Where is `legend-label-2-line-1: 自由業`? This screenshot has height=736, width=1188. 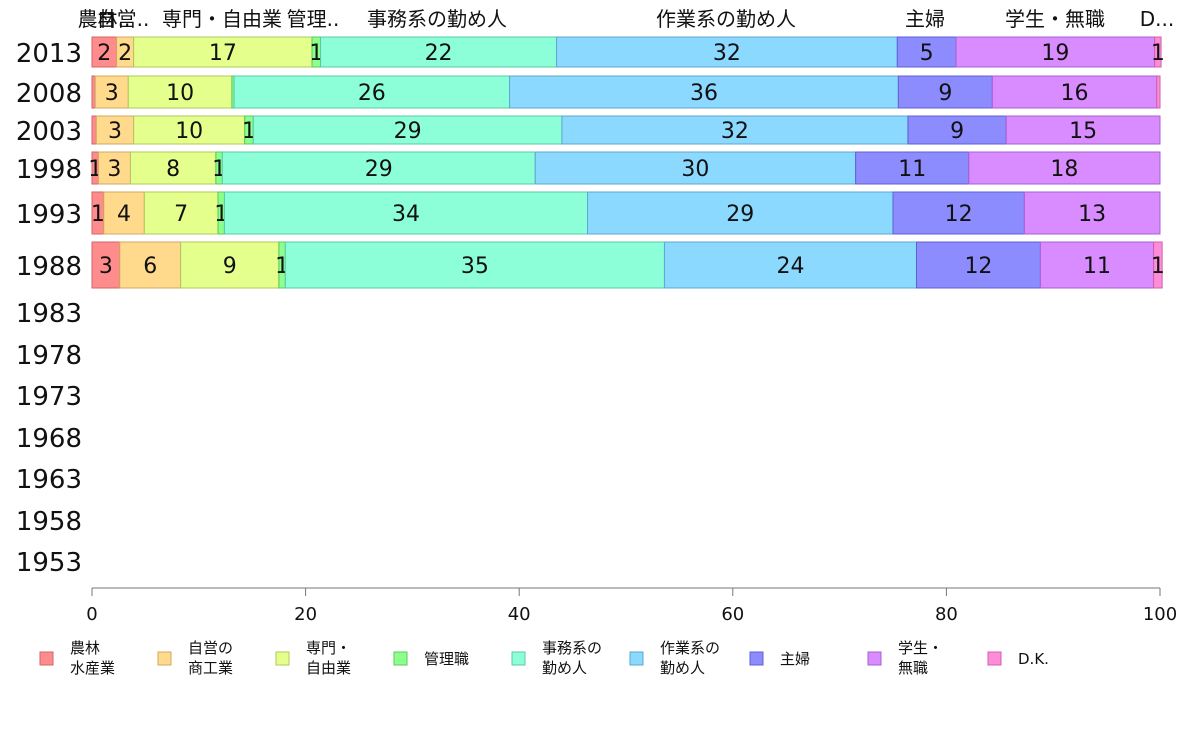
legend-label-2-line-1: 自由業 is located at coordinates (328, 668).